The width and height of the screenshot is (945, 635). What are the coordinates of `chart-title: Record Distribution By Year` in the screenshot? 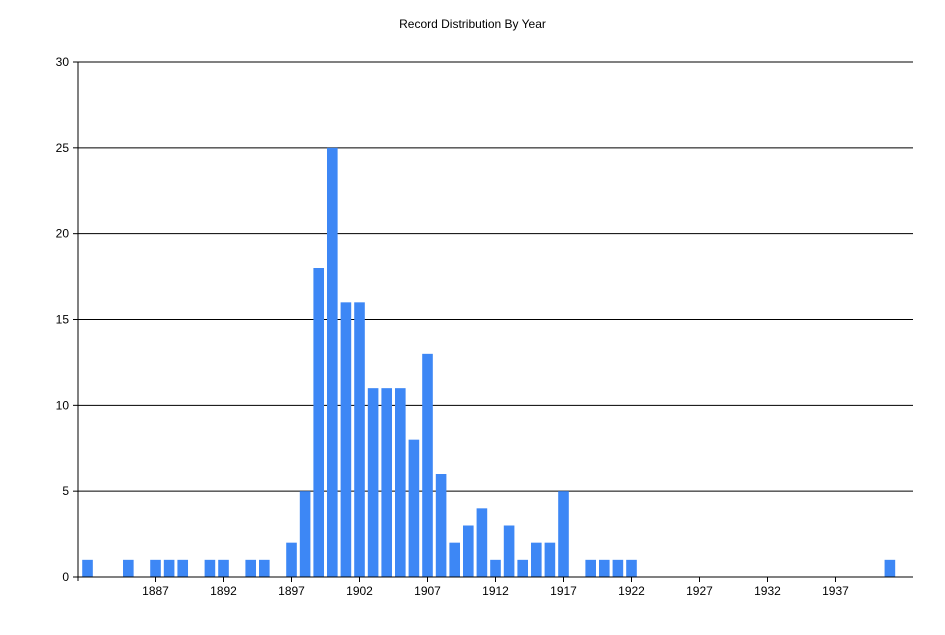 It's located at (472, 24).